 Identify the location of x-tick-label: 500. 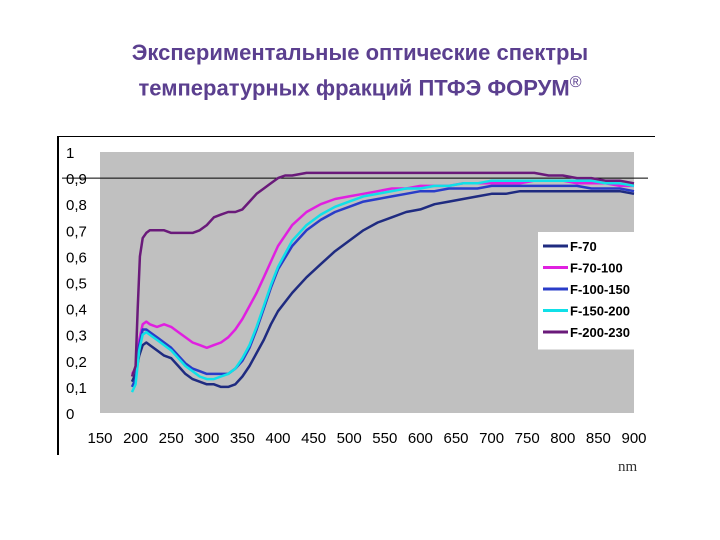
(349, 438).